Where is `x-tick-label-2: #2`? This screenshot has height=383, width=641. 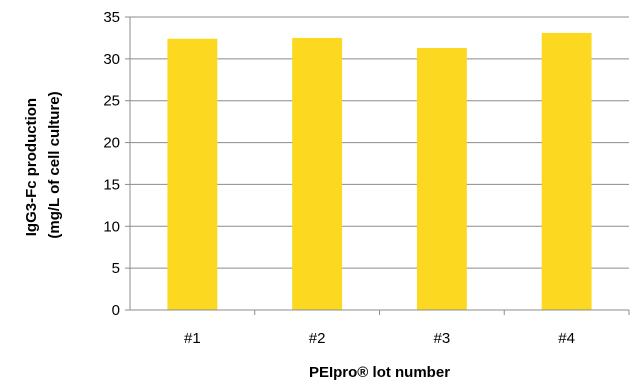
x-tick-label-2: #2 is located at coordinates (317, 338).